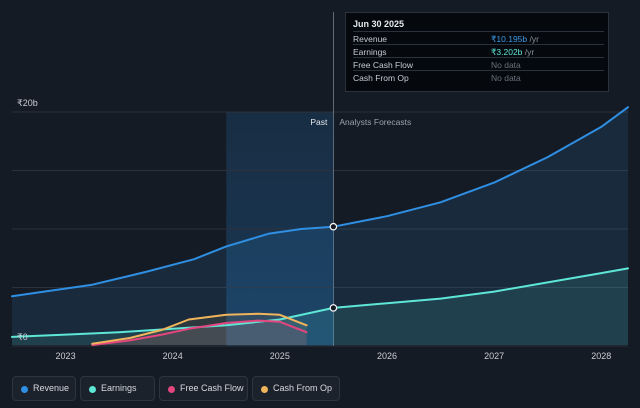 Image resolution: width=640 pixels, height=408 pixels. I want to click on tooltip-revenue-value-wrap: ₹10.195b /yr, so click(515, 39).